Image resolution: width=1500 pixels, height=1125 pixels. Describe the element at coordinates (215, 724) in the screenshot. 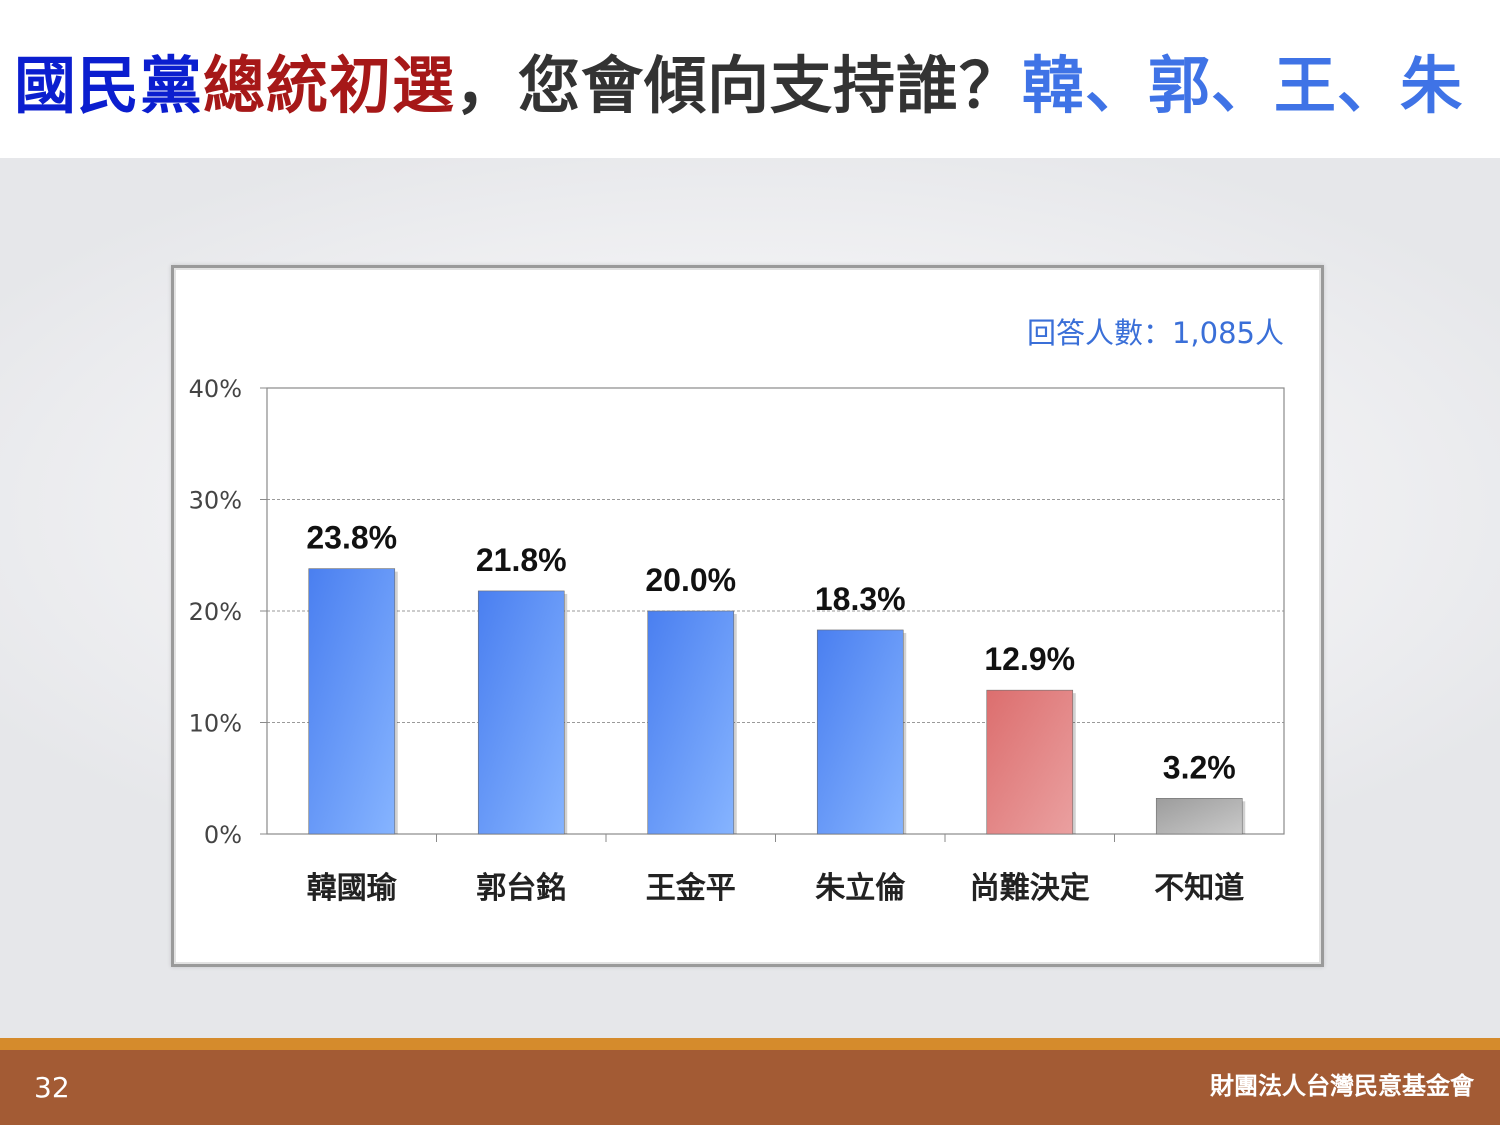

I see `y-tick-label: 10%` at that location.